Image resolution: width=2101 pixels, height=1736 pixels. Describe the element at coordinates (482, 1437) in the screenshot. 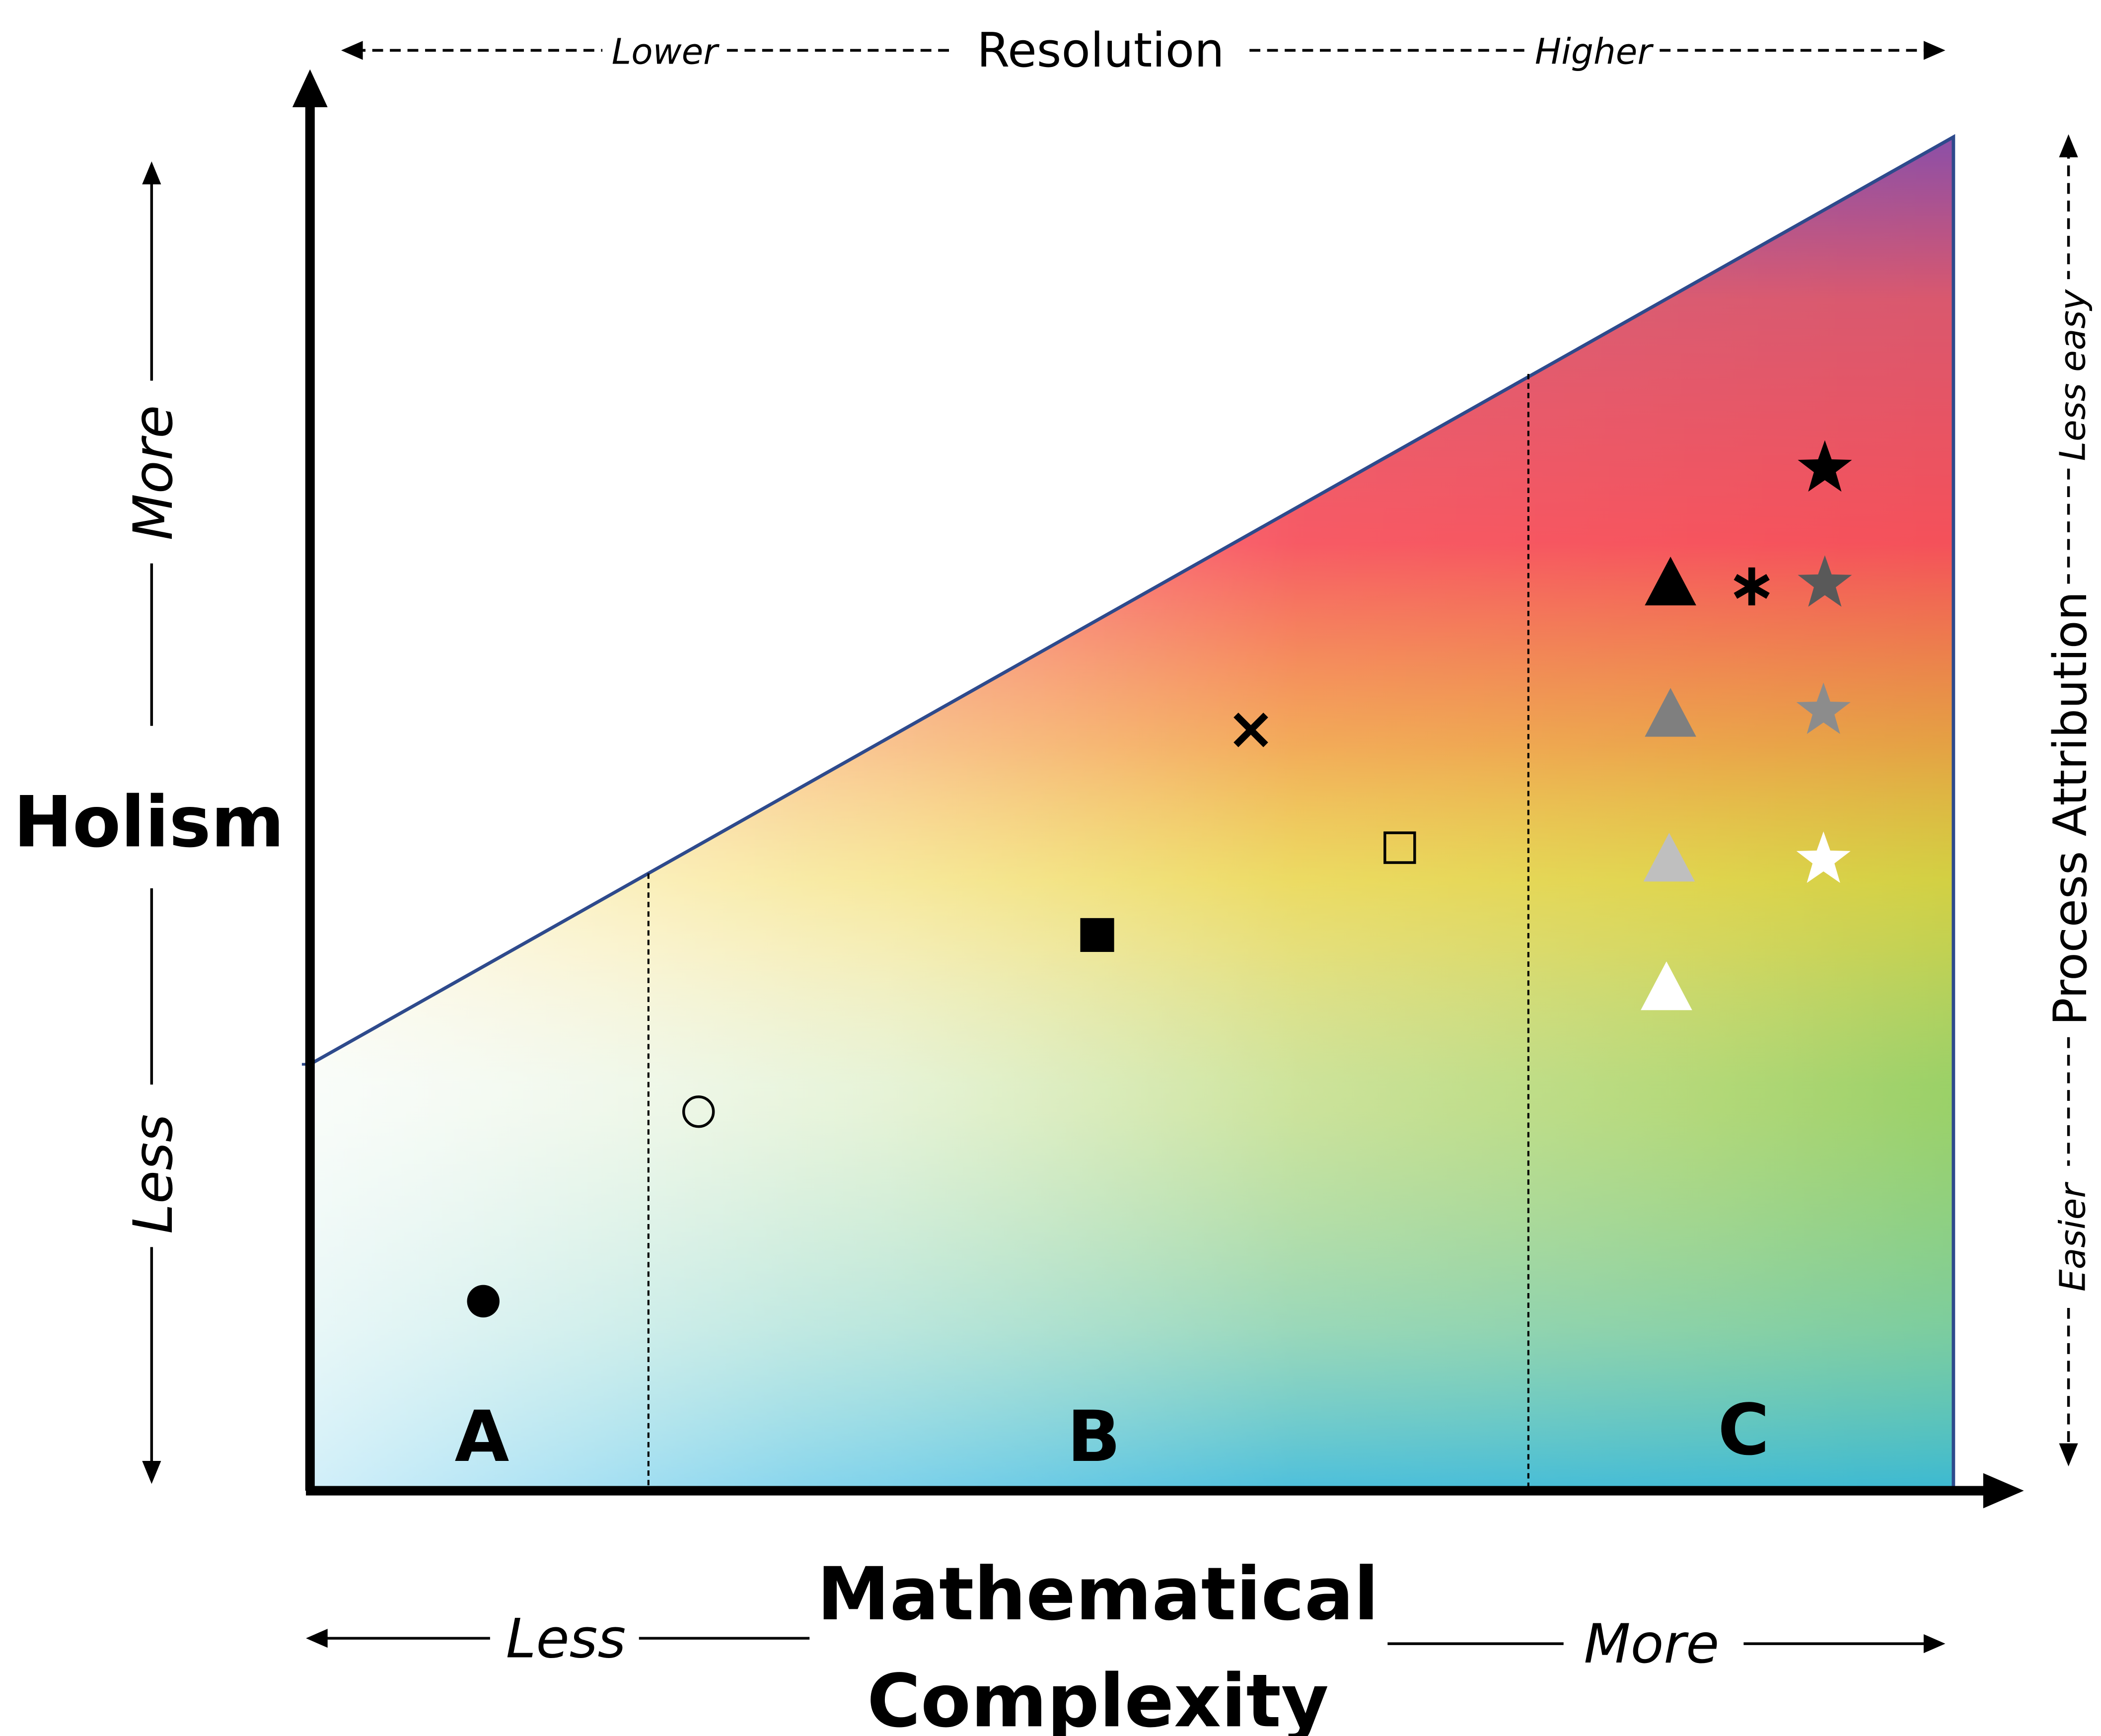

I see `region-a-label: A` at that location.